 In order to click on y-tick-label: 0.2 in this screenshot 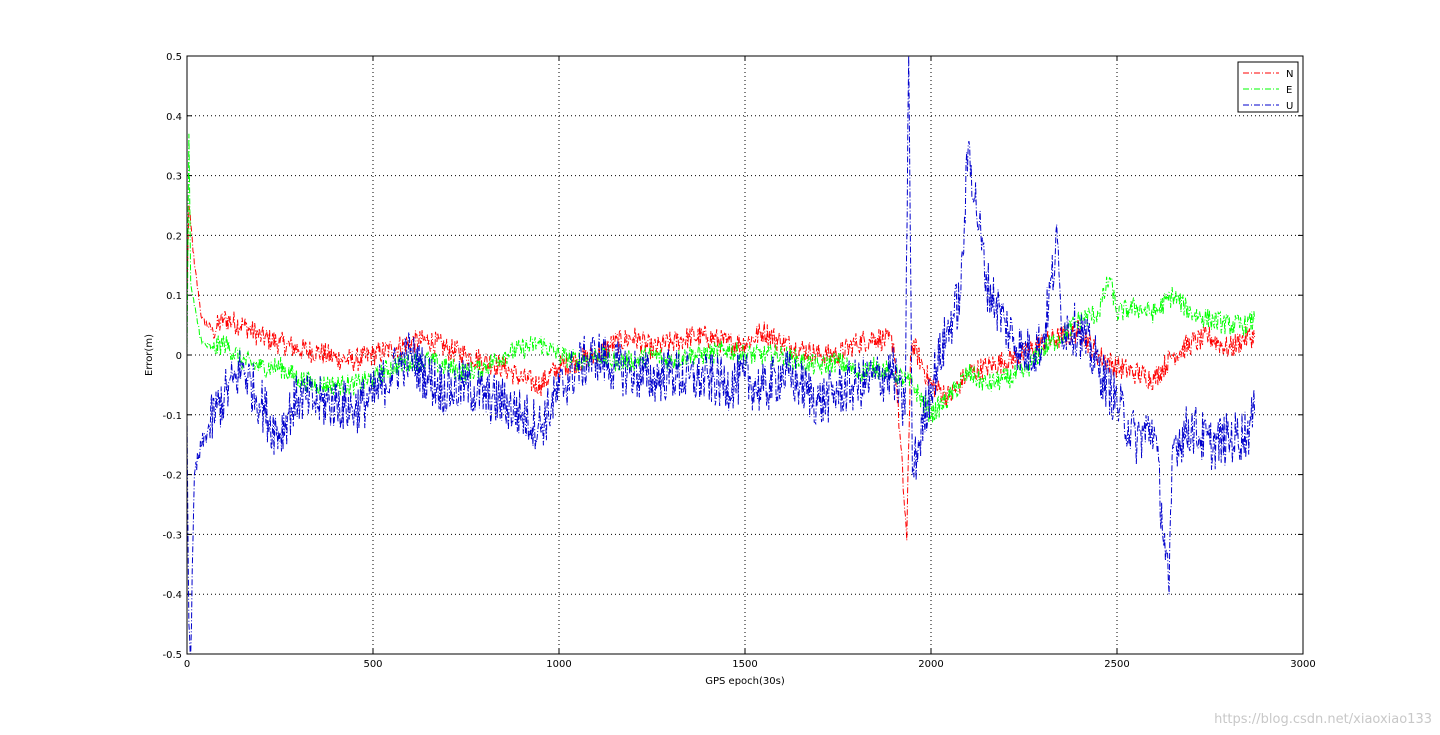, I will do `click(174, 236)`.